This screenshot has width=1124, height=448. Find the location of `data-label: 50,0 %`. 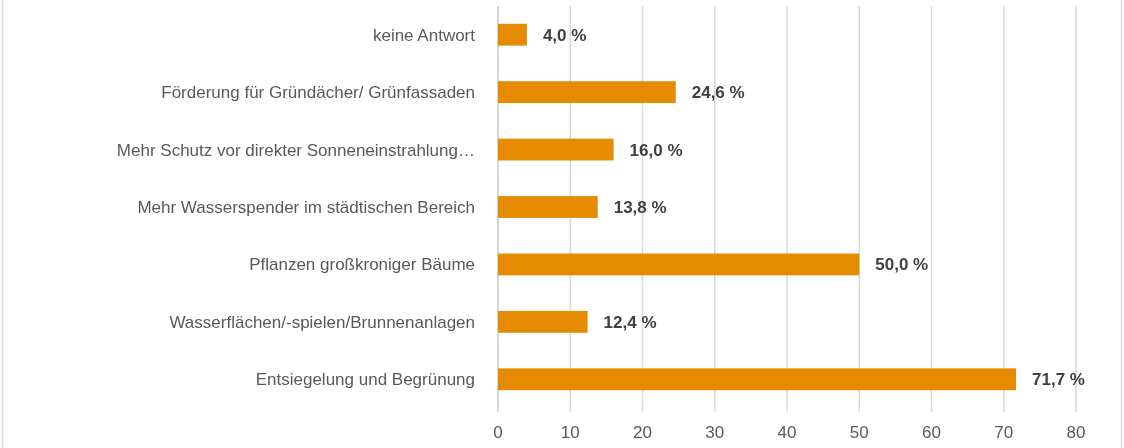

data-label: 50,0 % is located at coordinates (902, 265).